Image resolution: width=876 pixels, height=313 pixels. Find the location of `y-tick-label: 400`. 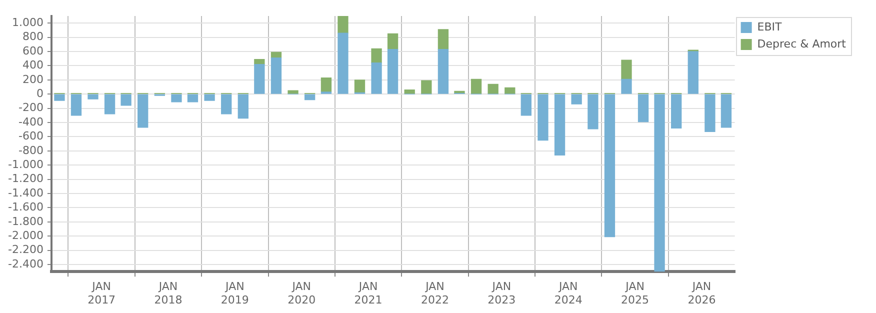

y-tick-label: 400 is located at coordinates (33, 65).